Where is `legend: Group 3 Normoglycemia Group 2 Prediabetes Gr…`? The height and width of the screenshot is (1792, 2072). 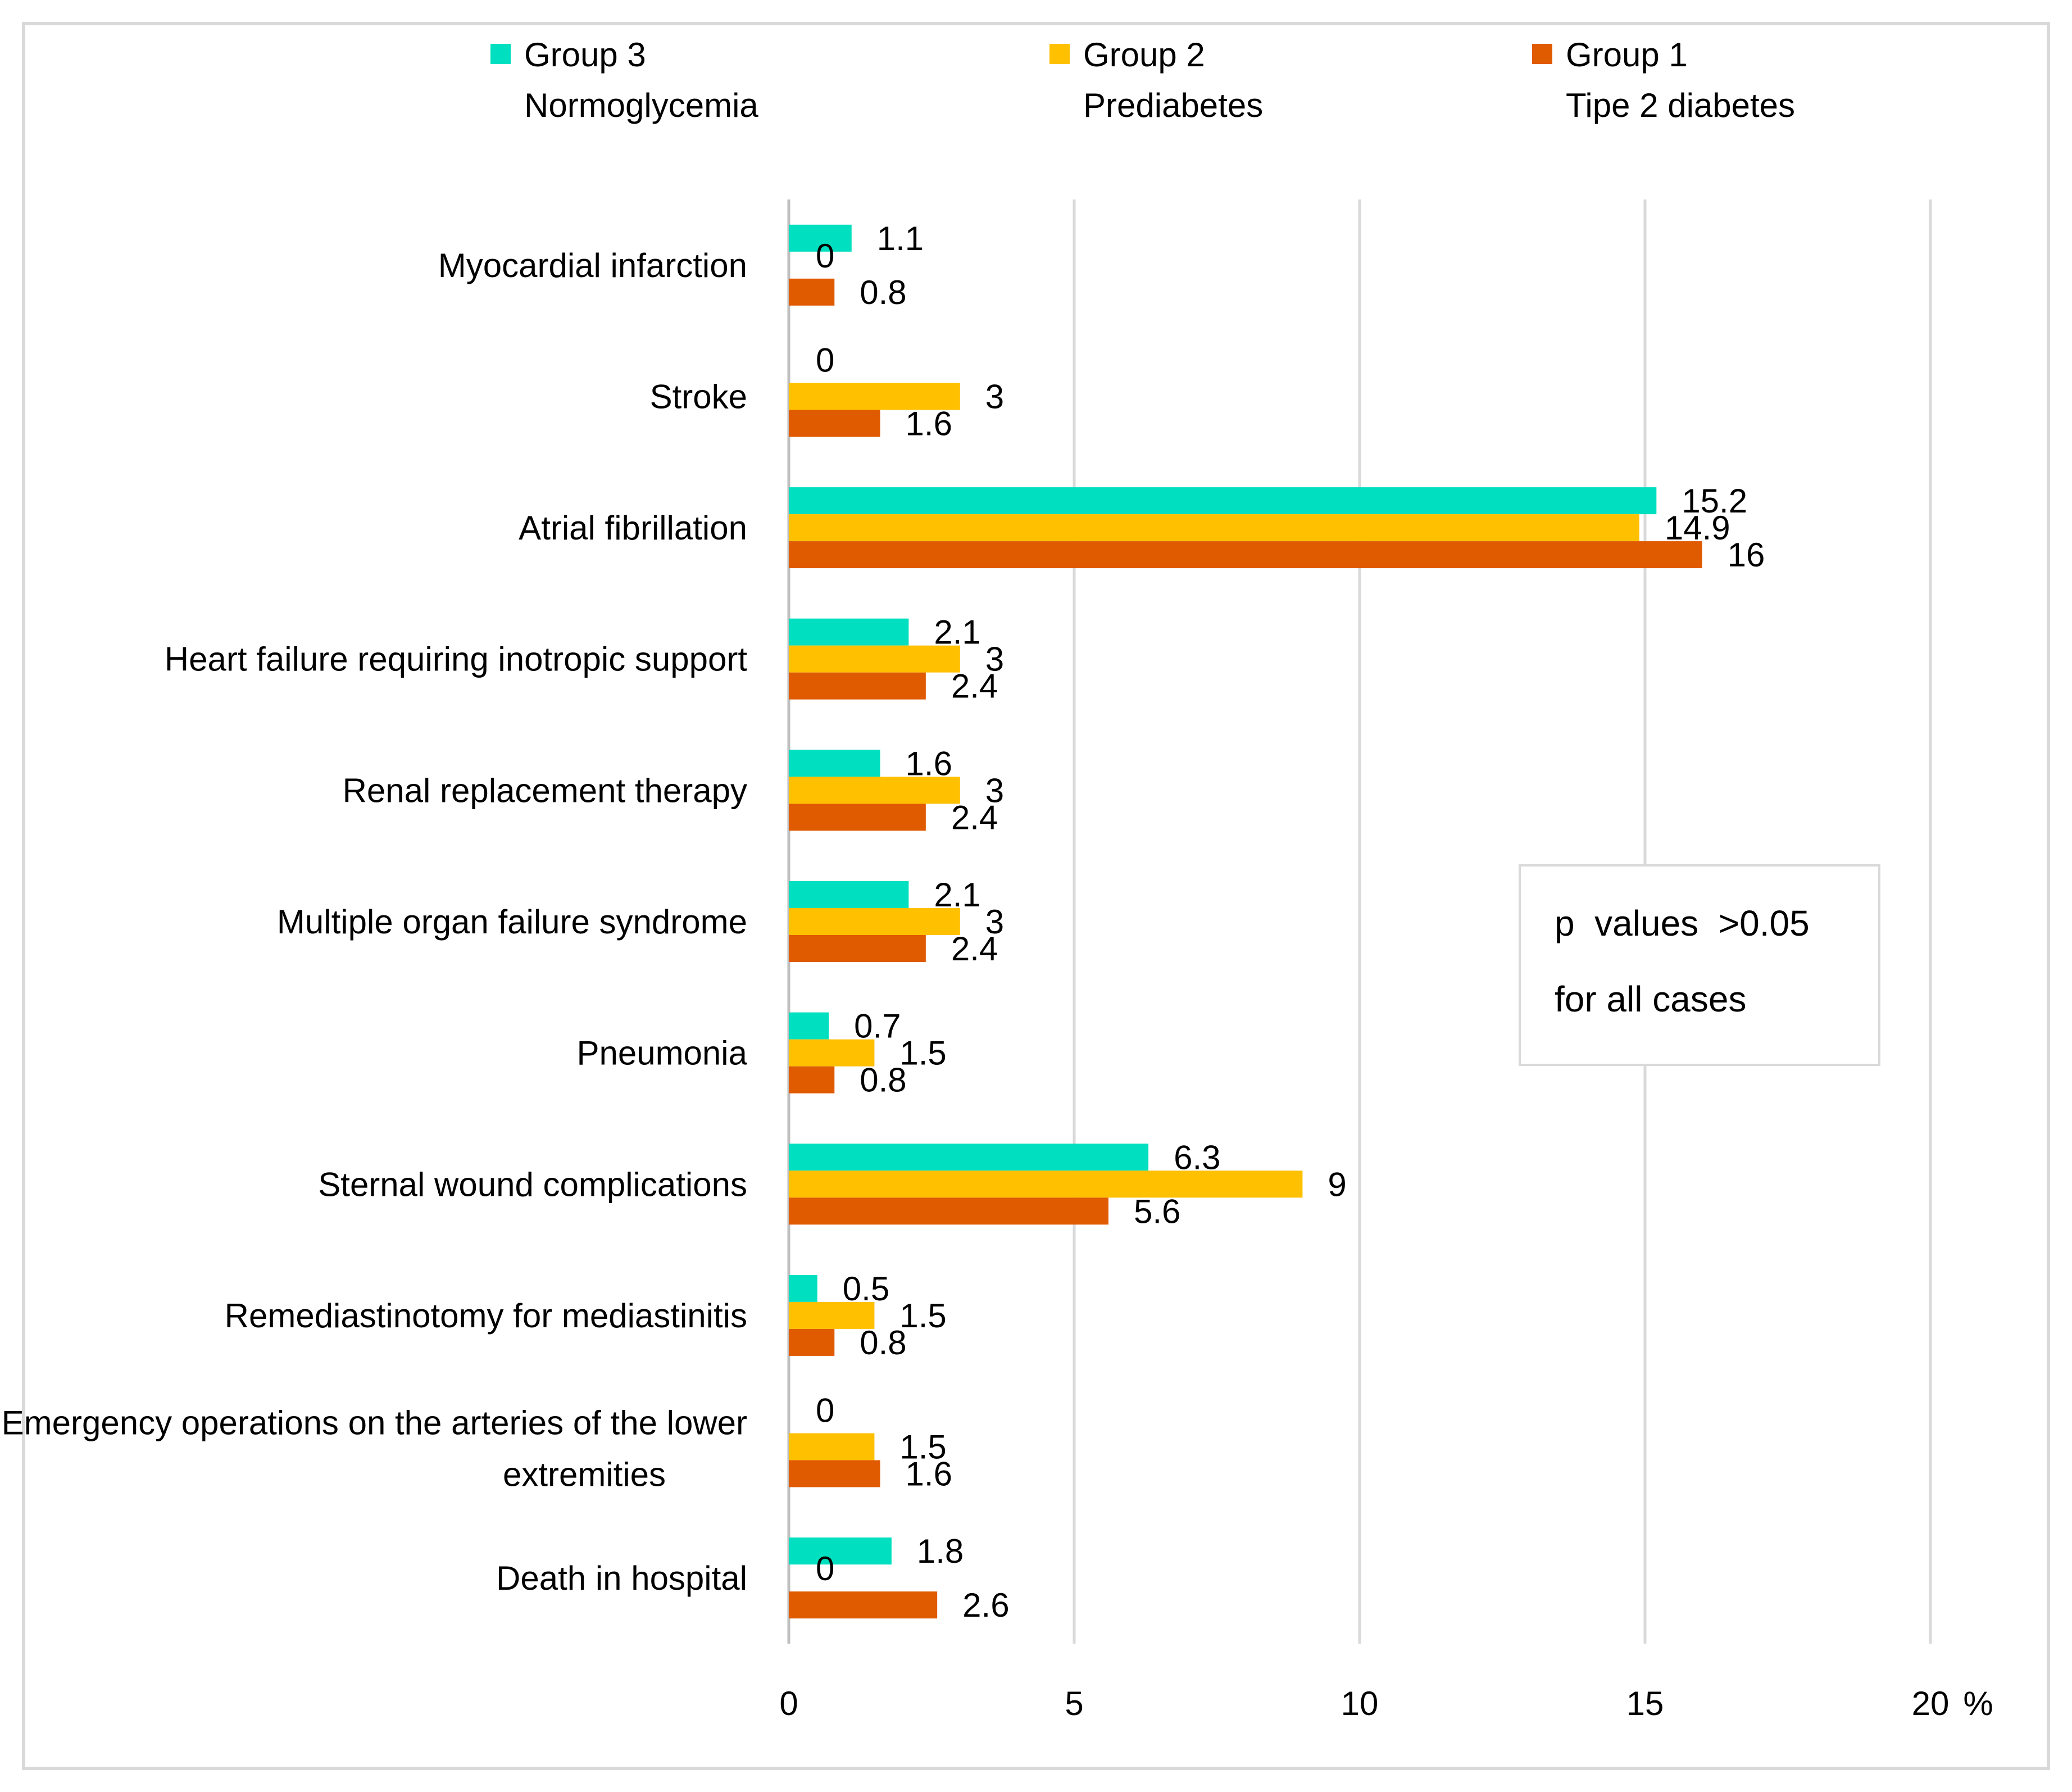 legend: Group 3 Normoglycemia Group 2 Prediabetes Gr… is located at coordinates (1142, 80).